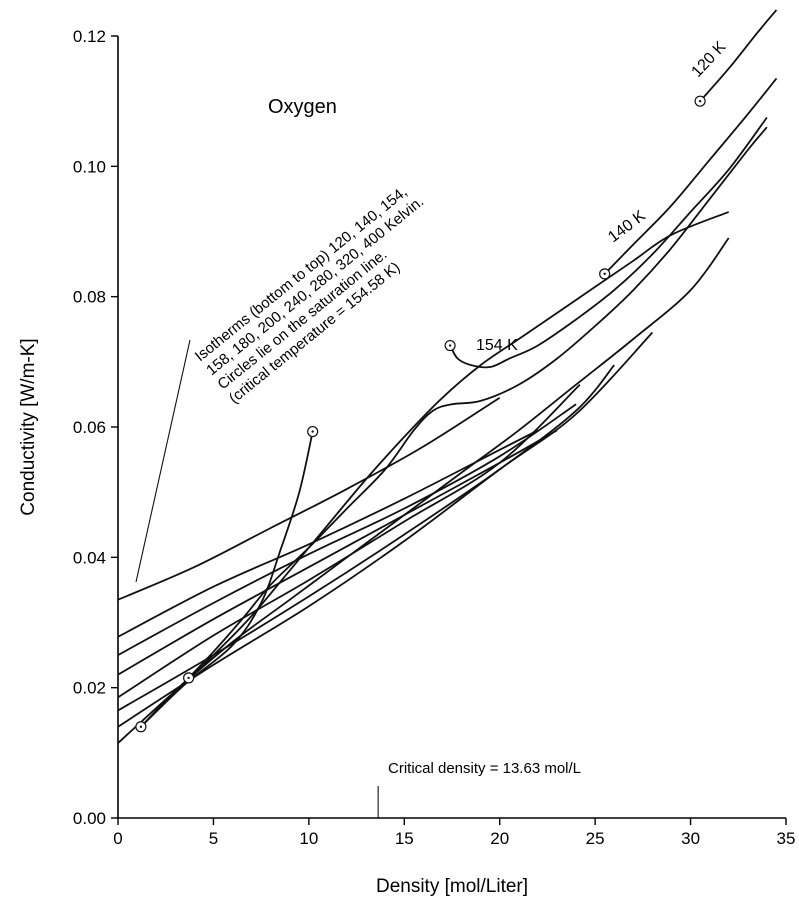 The width and height of the screenshot is (799, 902). What do you see at coordinates (89, 688) in the screenshot?
I see `y-tick-label: 0.02` at bounding box center [89, 688].